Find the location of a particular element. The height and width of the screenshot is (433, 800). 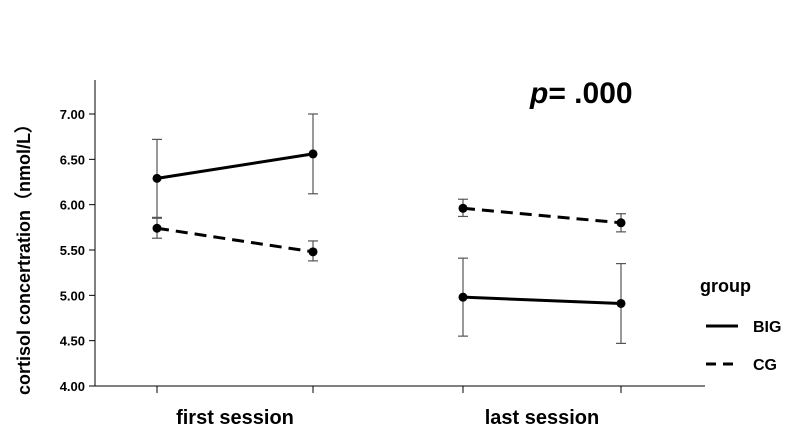

y-tick-label: 6.50 is located at coordinates (72, 159).